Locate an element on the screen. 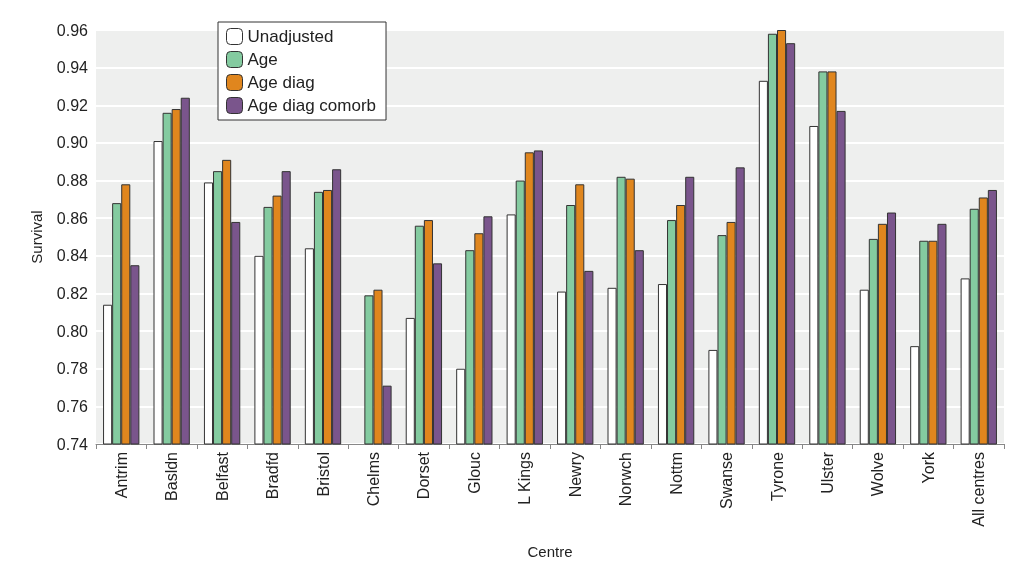 This screenshot has height=566, width=1009. legend-label: Unadjusted is located at coordinates (290, 36).